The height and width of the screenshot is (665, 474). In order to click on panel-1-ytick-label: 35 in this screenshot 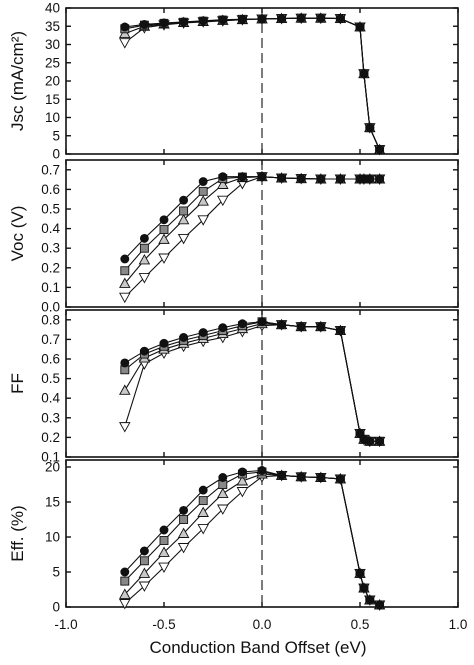, I will do `click(52, 26)`.